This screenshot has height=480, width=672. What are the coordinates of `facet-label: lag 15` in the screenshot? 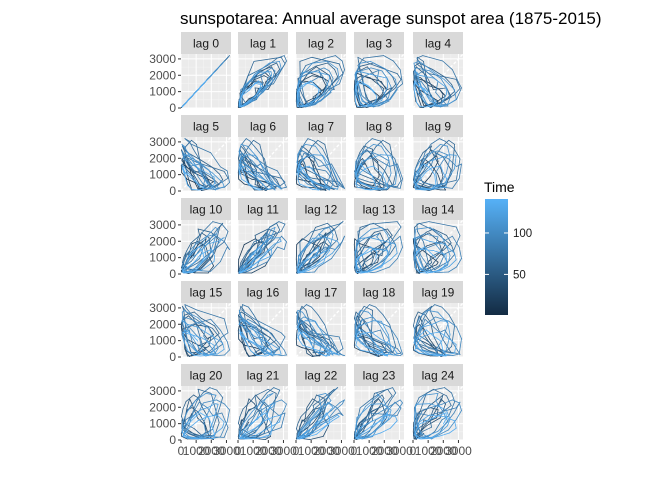 It's located at (206, 293).